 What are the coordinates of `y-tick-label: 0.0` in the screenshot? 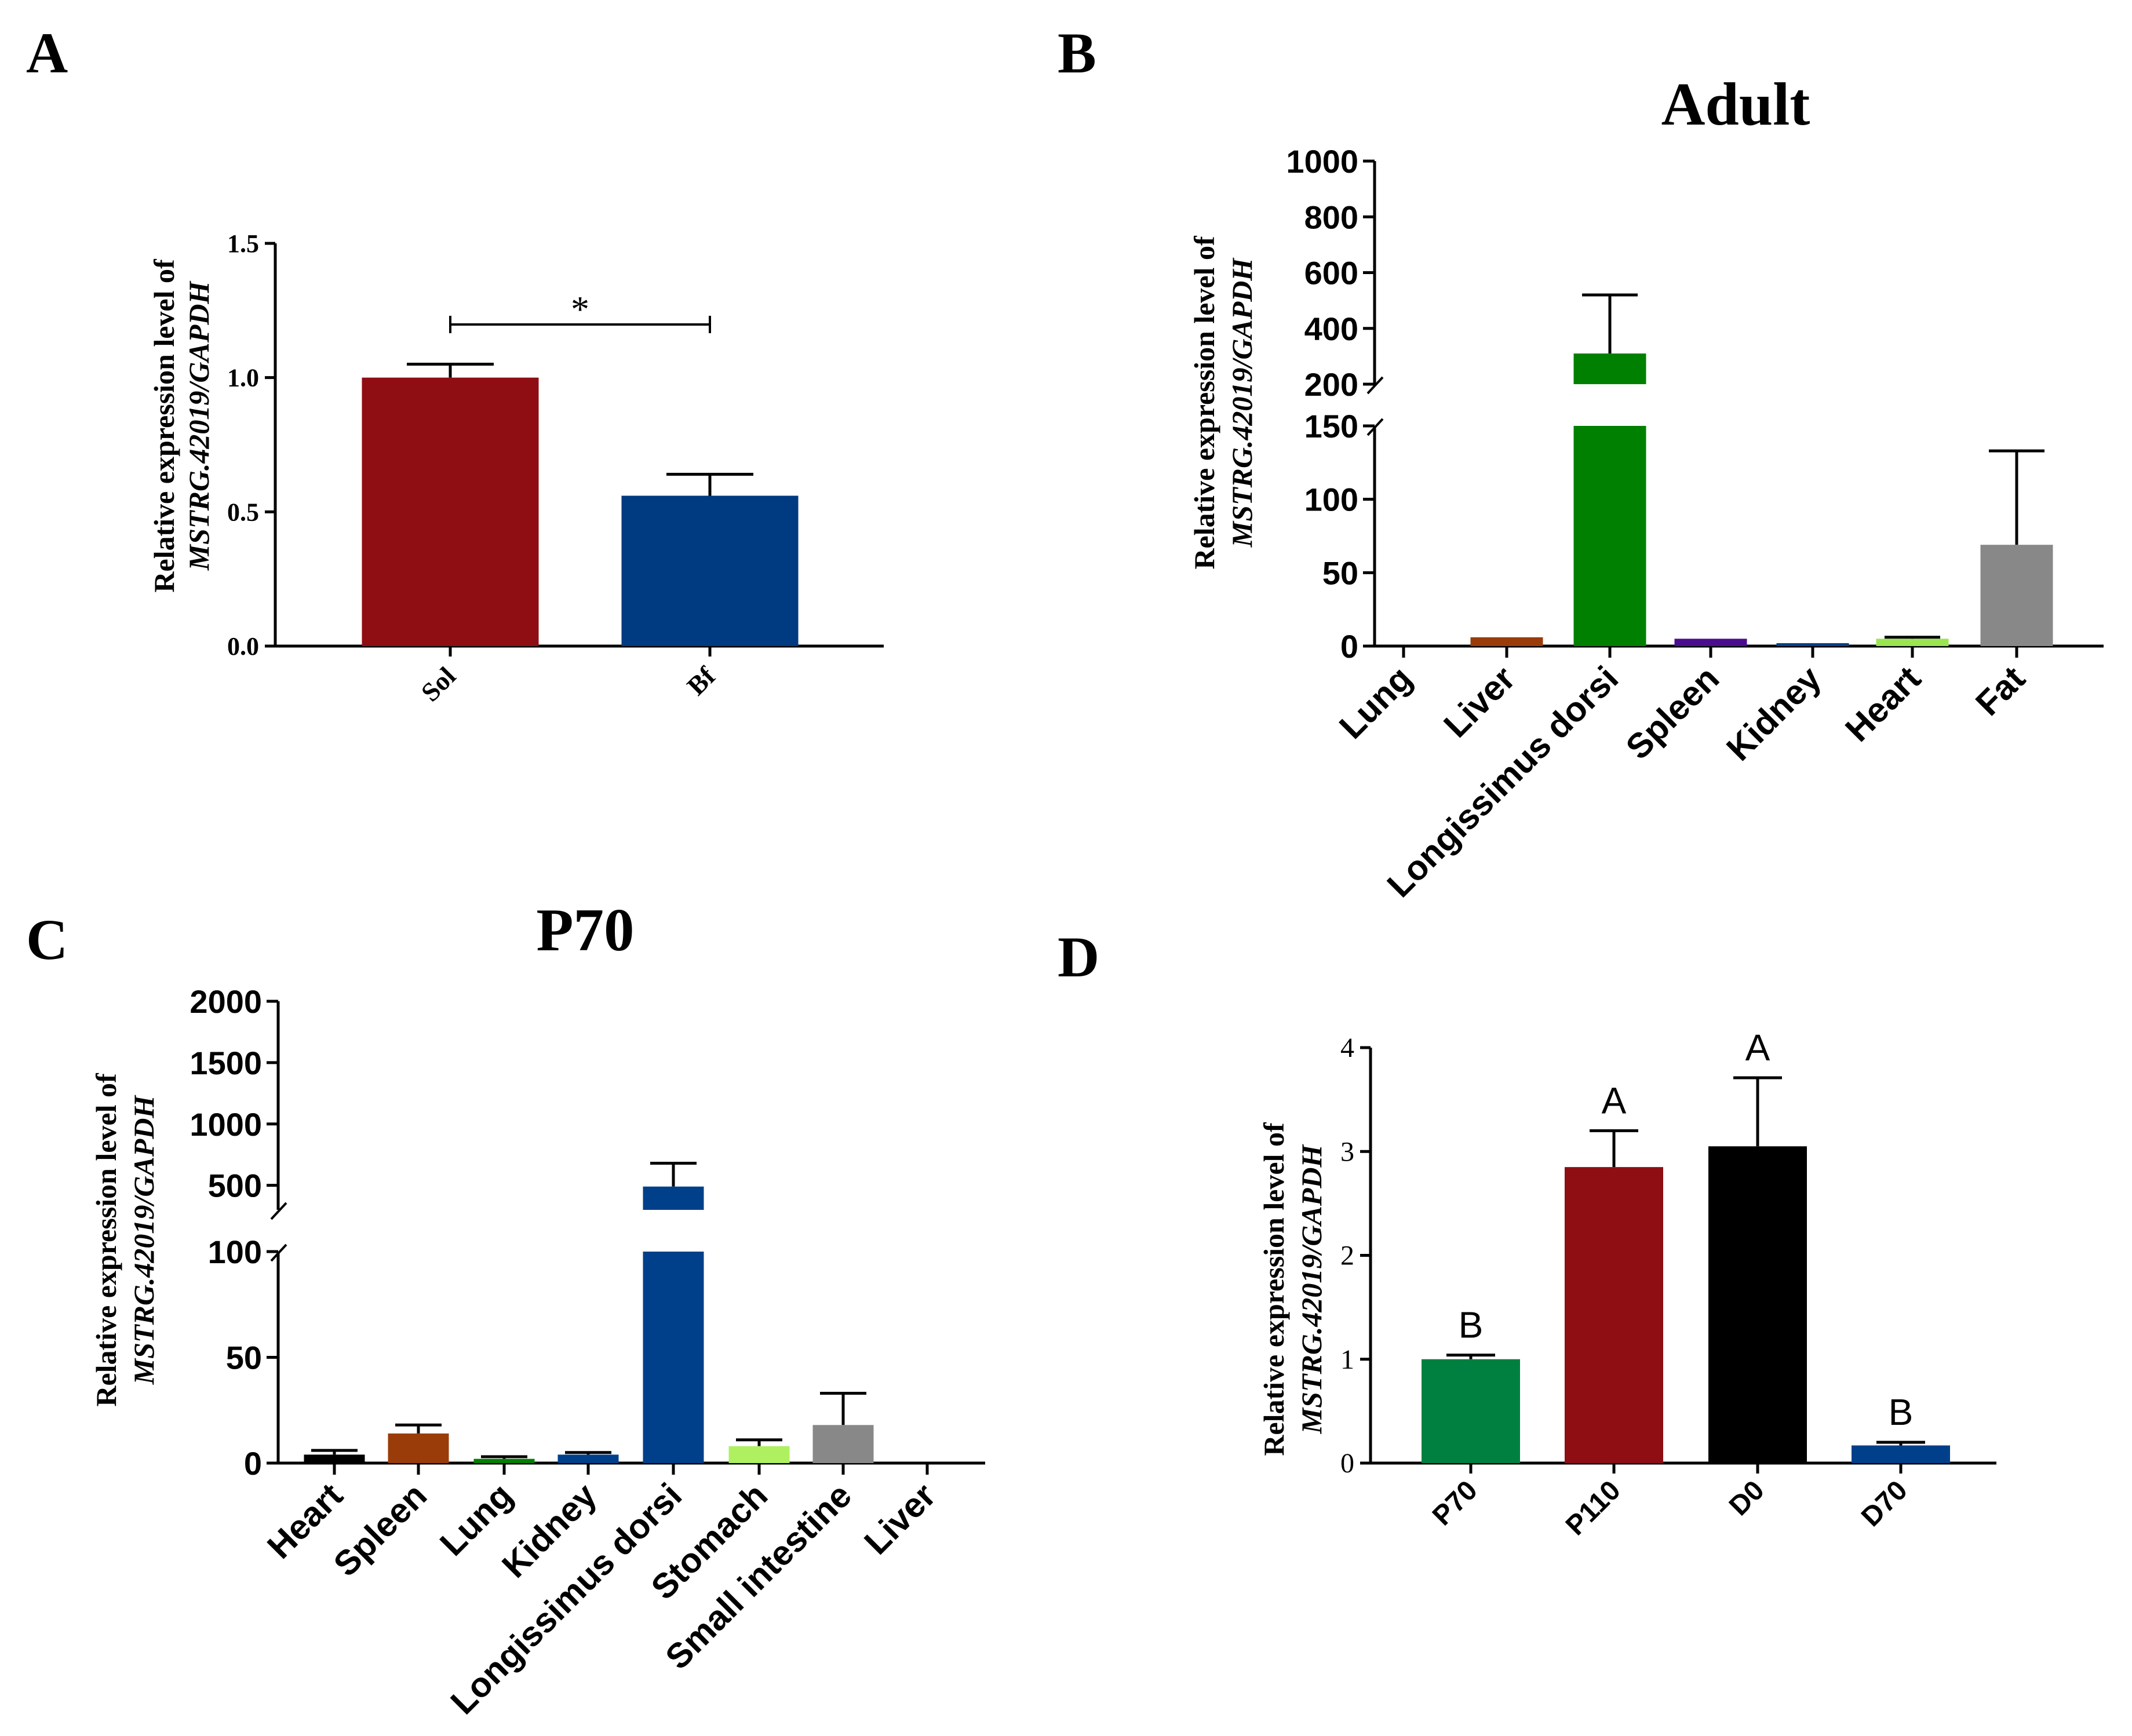 It's located at (243, 646).